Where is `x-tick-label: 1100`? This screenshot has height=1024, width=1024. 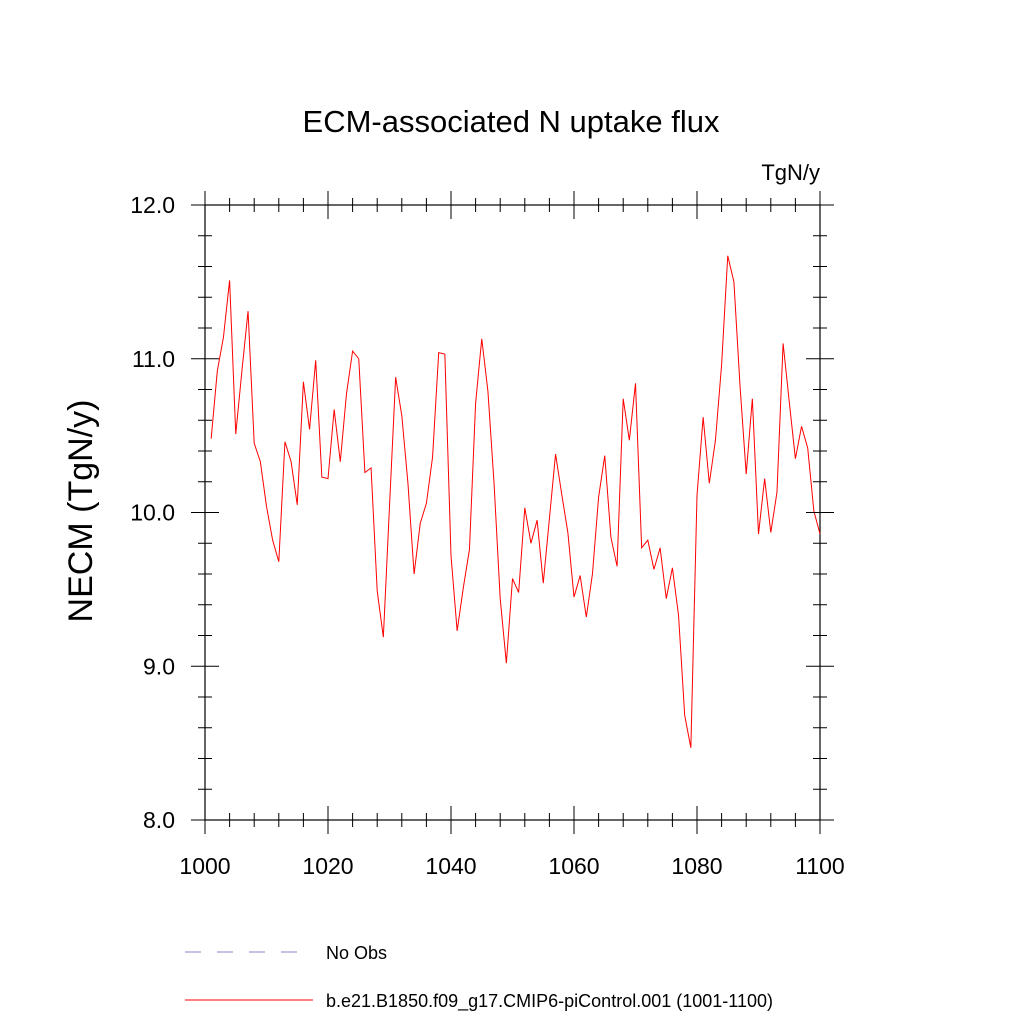
x-tick-label: 1100 is located at coordinates (819, 866).